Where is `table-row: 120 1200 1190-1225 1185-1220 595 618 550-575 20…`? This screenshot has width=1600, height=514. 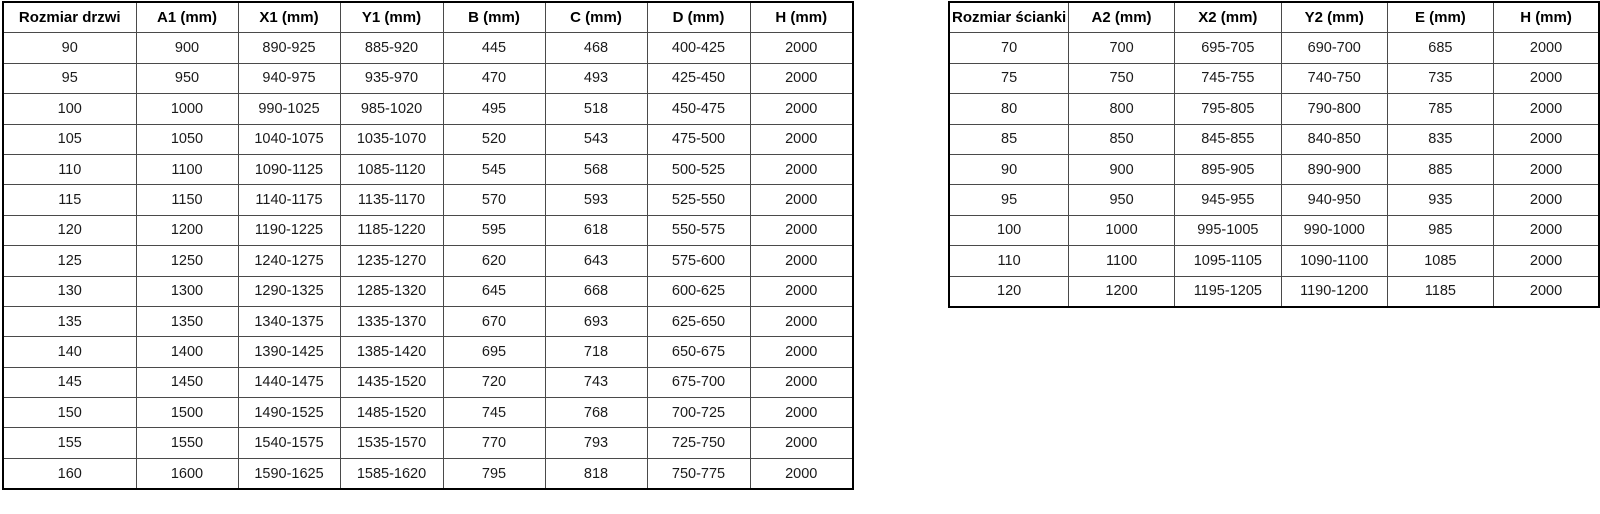
table-row: 120 1200 1190-1225 1185-1220 595 618 550-575 20… is located at coordinates (428, 230).